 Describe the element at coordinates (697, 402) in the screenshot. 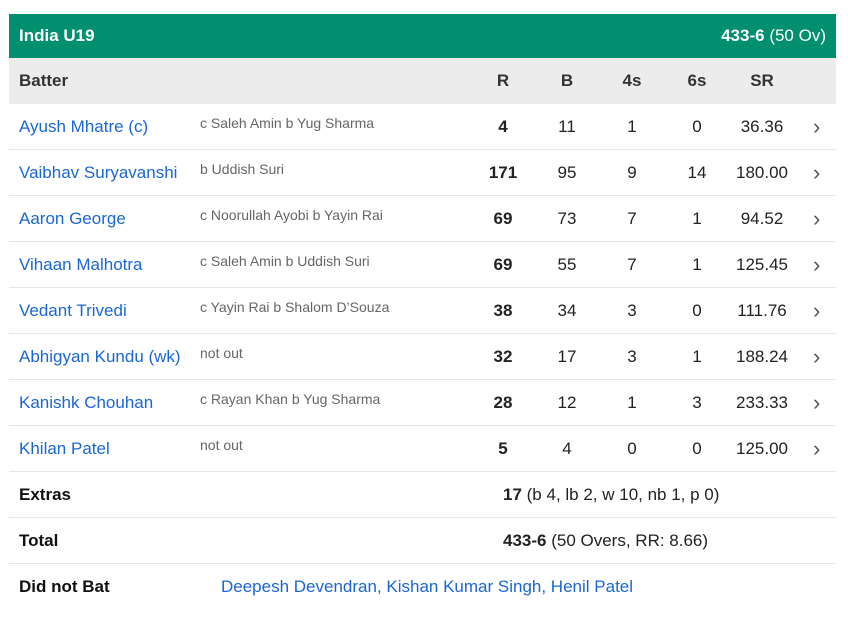

I see `sixes: 3` at that location.